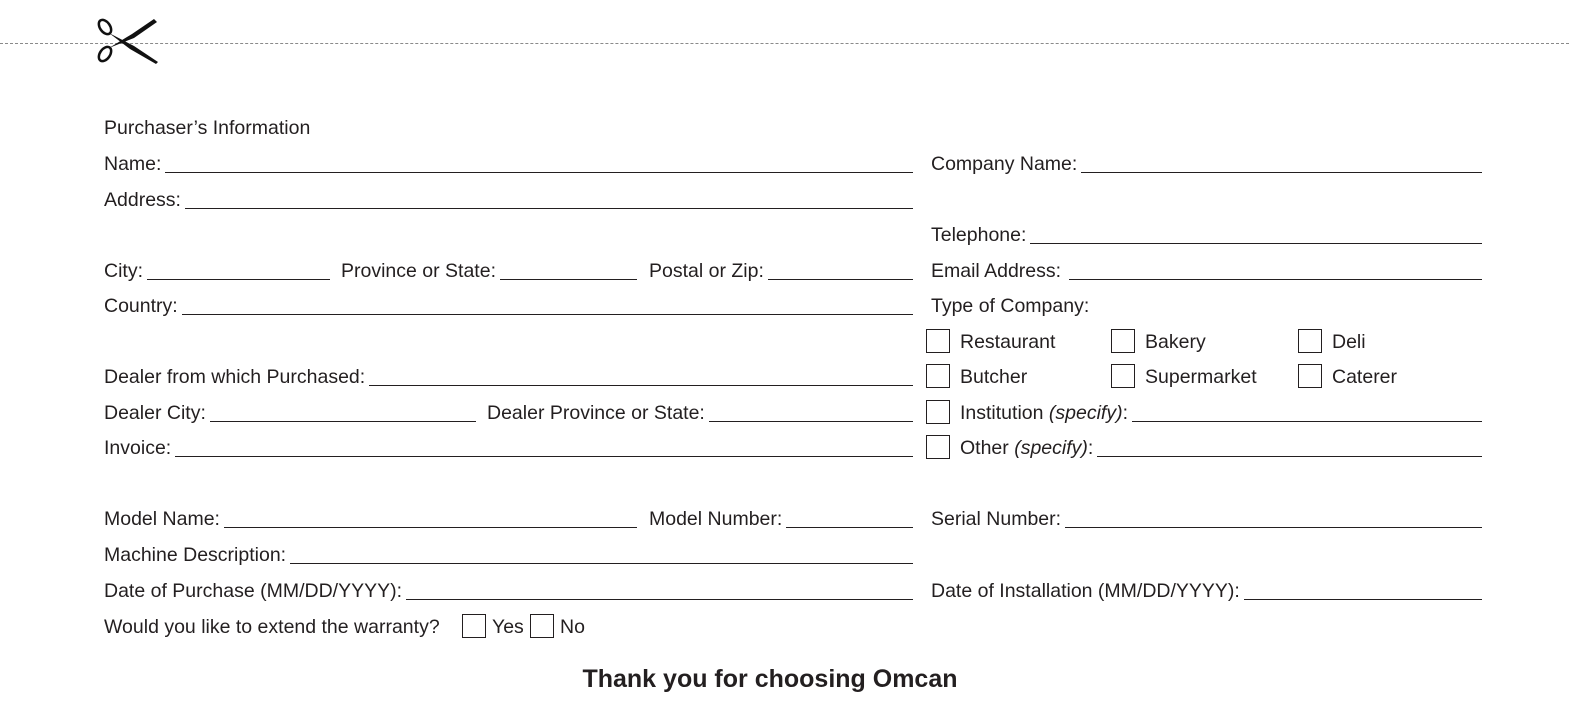 This screenshot has width=1569, height=715. Describe the element at coordinates (508, 199) in the screenshot. I see `address-field: Address:` at that location.